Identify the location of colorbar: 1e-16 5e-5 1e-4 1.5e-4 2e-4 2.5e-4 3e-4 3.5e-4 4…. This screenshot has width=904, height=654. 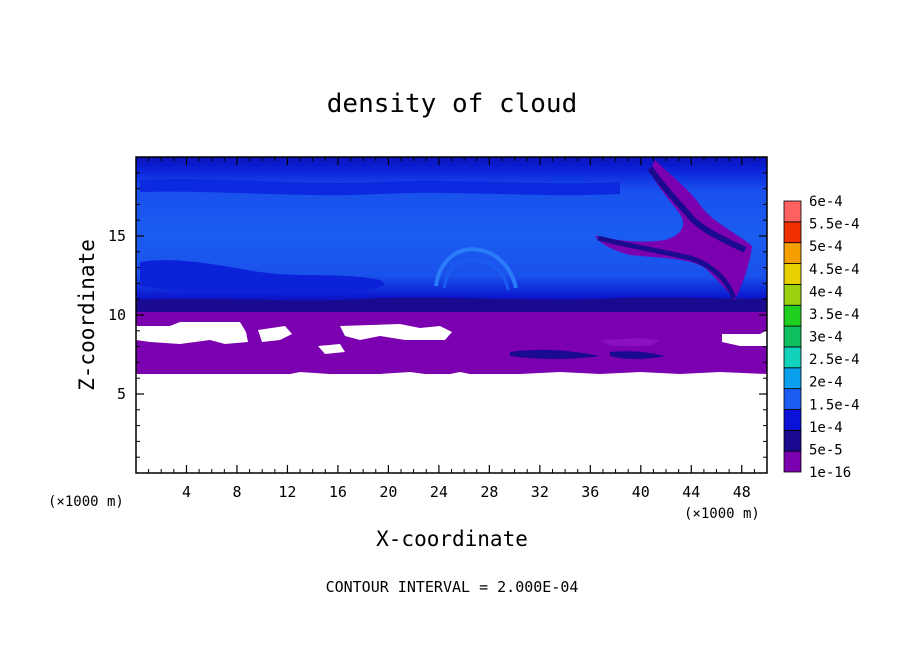
(821, 337).